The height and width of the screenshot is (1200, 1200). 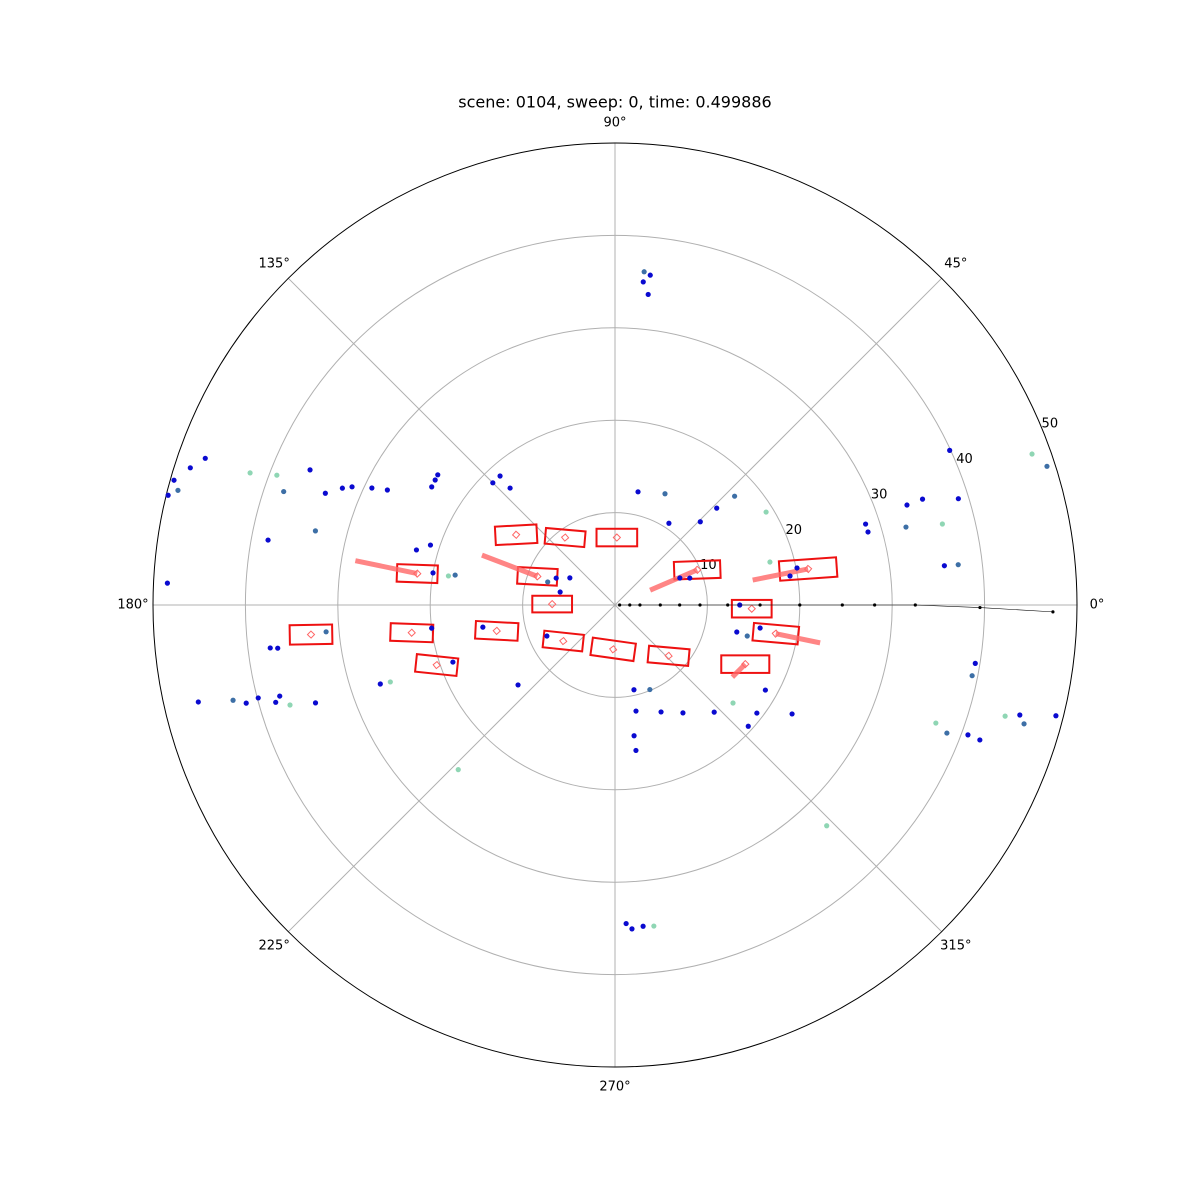 What do you see at coordinates (132, 605) in the screenshot?
I see `theta-tick-label: 180°` at bounding box center [132, 605].